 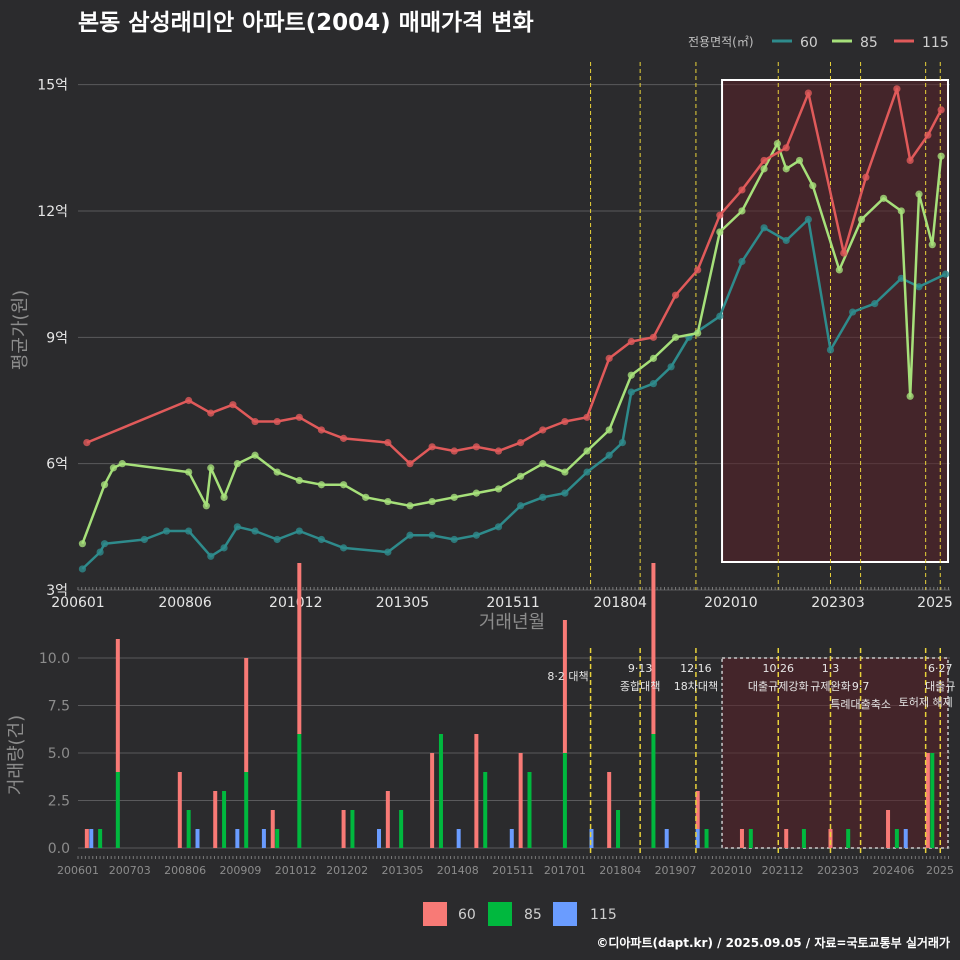 I want to click on top-x-tick-label: 202010, so click(x=730, y=603).